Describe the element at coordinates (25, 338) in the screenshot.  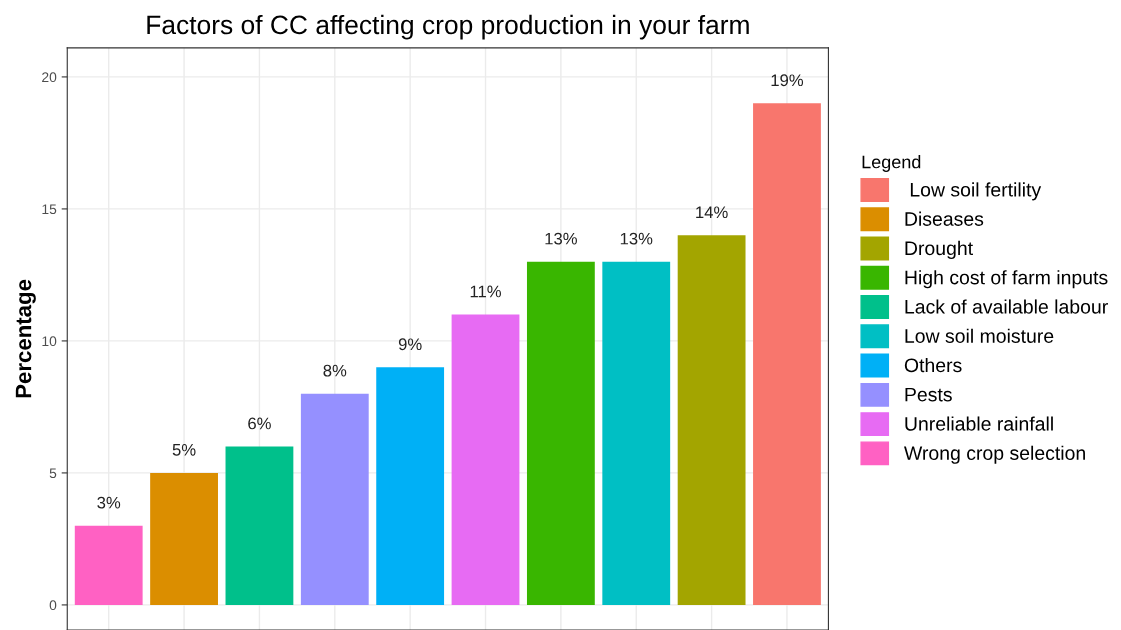
I see `y-axis-title: Percentage` at that location.